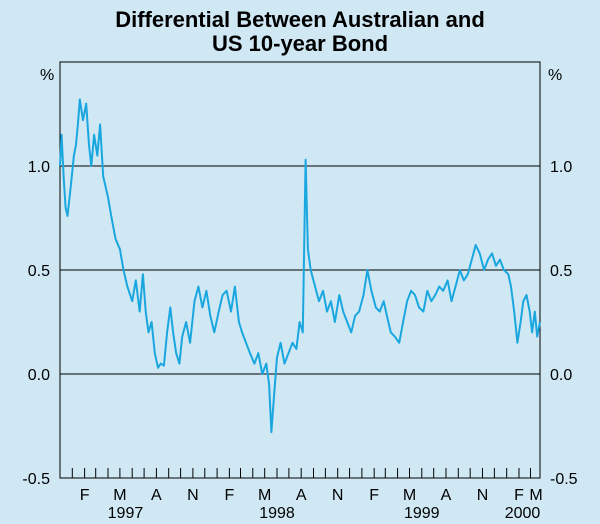 The image size is (600, 524). I want to click on y-tick-label-left: -0.5, so click(36, 479).